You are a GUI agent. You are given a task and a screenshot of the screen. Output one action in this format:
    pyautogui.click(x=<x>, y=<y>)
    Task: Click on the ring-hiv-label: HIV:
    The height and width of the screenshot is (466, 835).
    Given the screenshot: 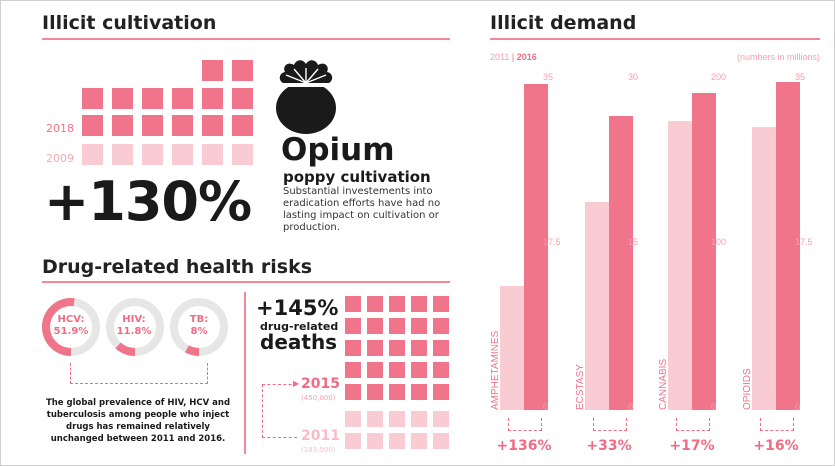 What is the action you would take?
    pyautogui.click(x=134, y=319)
    